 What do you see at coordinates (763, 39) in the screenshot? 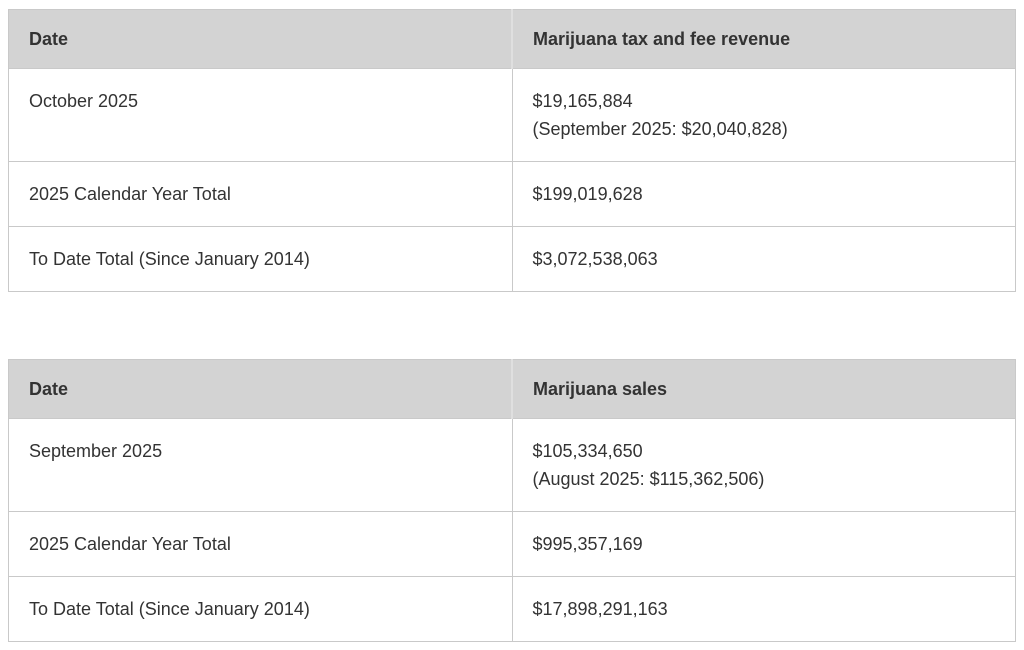
I see `column-header-tax-revenue: Marijuana tax and fee revenue` at bounding box center [763, 39].